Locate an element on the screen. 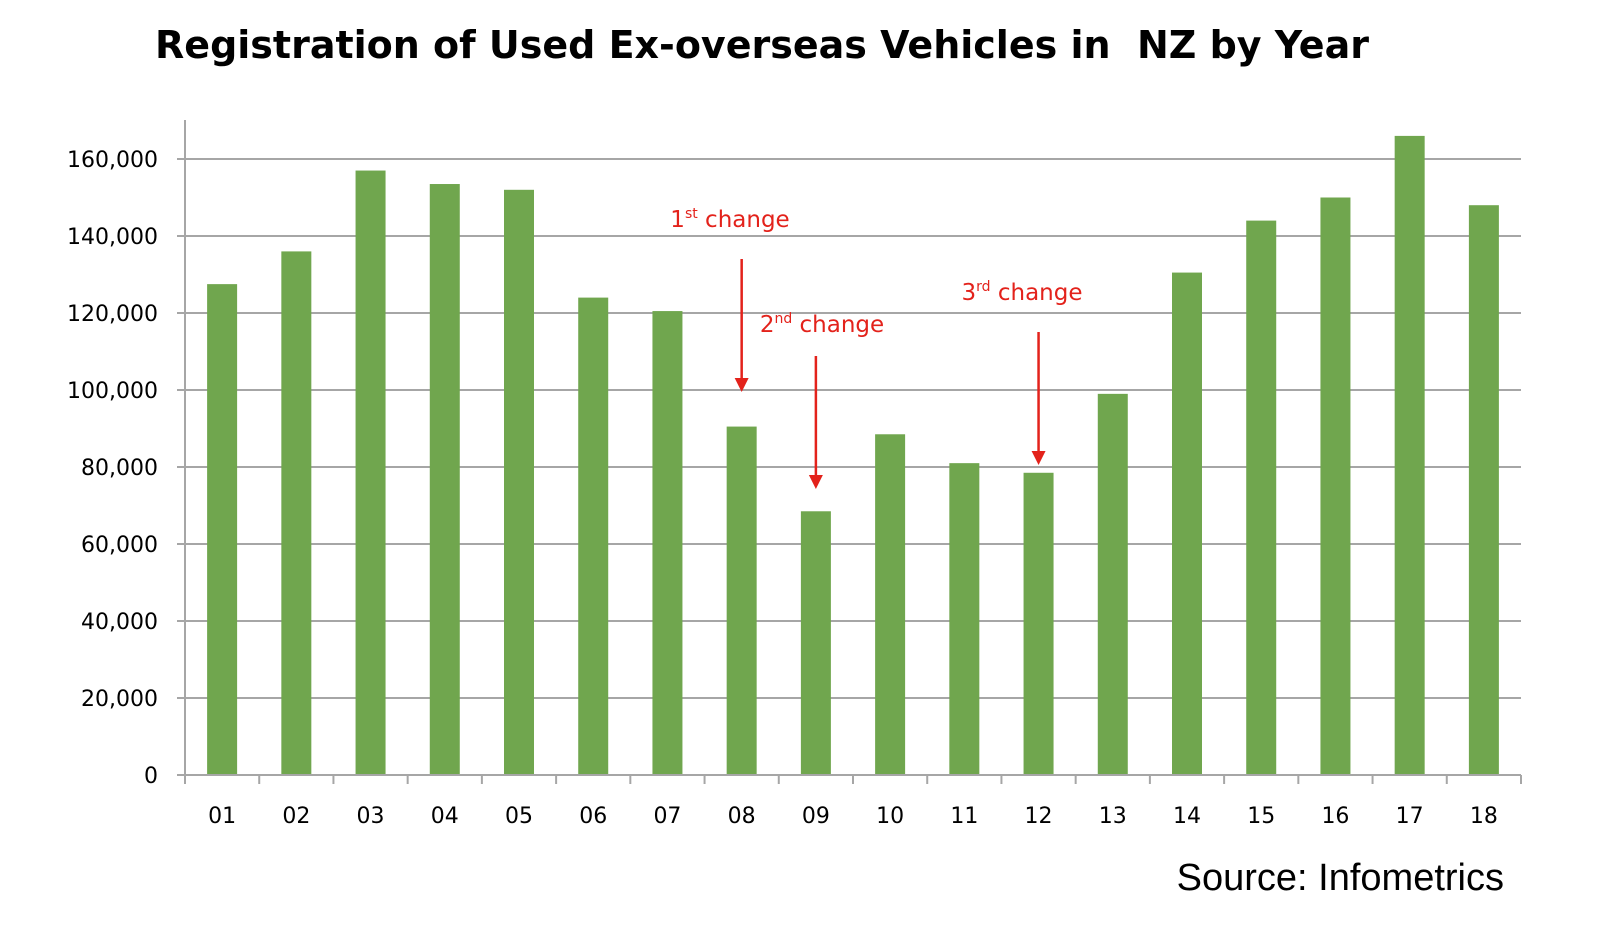 This screenshot has height=930, width=1600. x-tick-label: 02 is located at coordinates (296, 816).